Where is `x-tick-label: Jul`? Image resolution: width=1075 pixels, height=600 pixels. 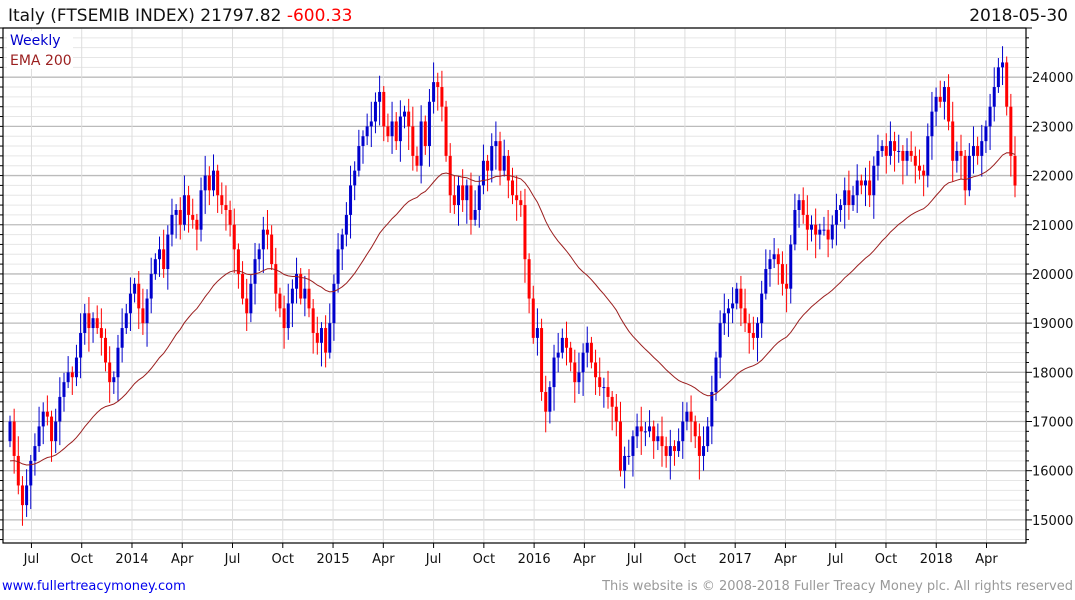
x-tick-label: Jul is located at coordinates (835, 559).